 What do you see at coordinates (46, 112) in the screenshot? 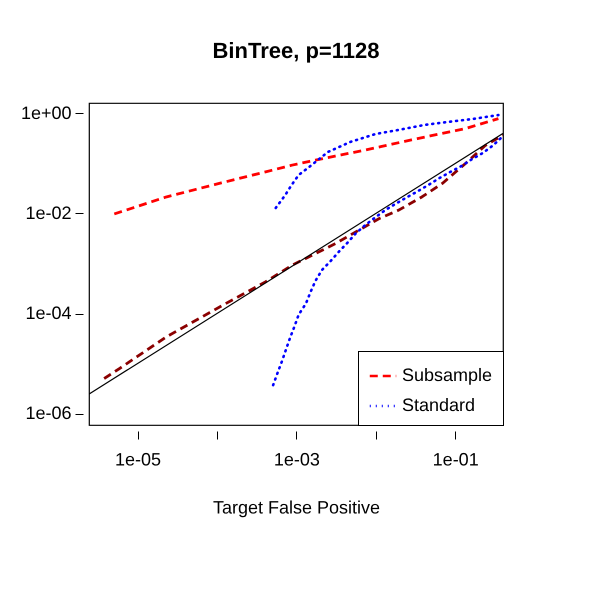
I see `y-tick-label: 1e+00` at bounding box center [46, 112].